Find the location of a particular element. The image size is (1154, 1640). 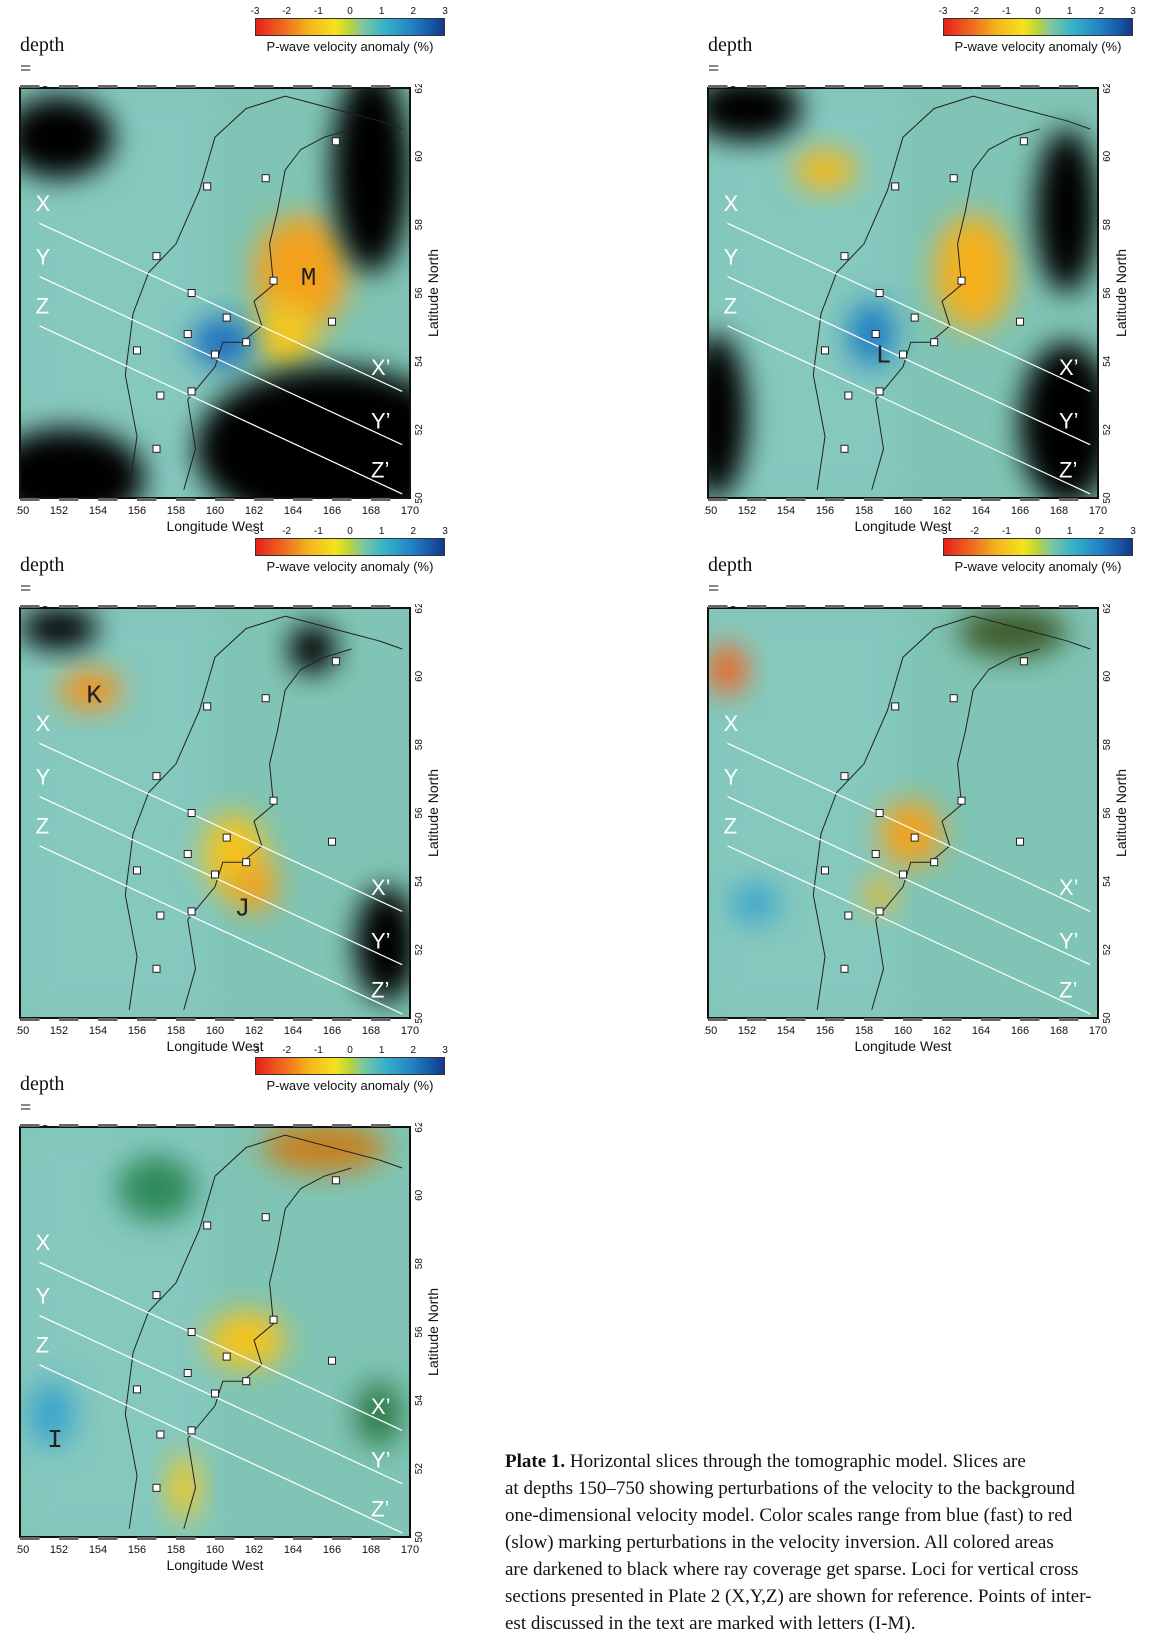

x-tick-label: 162 is located at coordinates (254, 1031).